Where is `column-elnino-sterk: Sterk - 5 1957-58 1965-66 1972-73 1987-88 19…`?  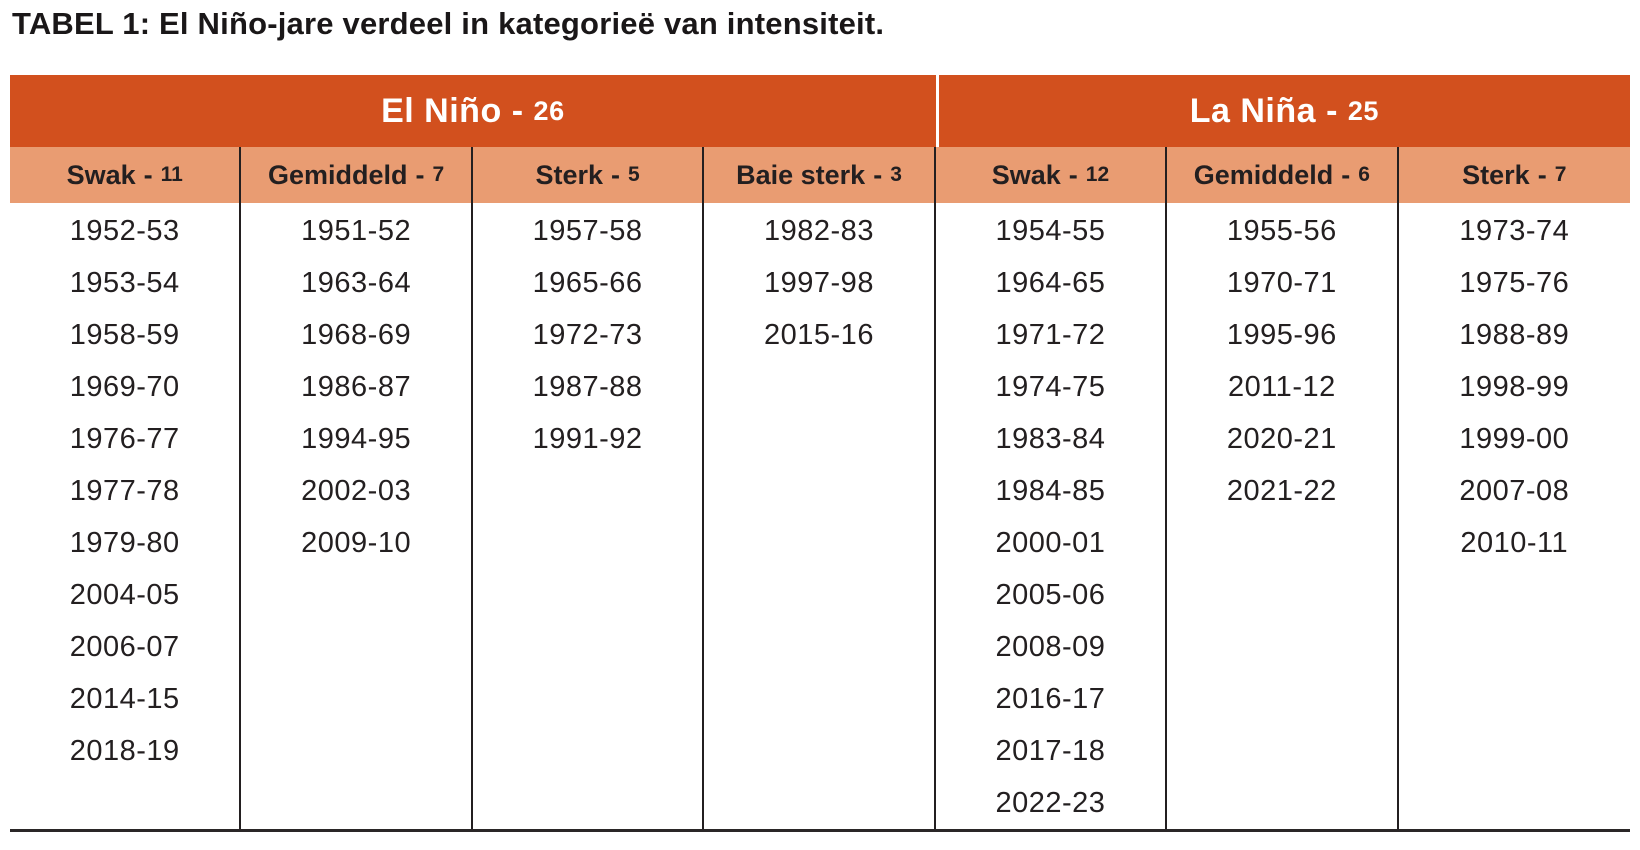 column-elnino-sterk: Sterk - 5 1957-58 1965-66 1972-73 1987-88 19… is located at coordinates (588, 488).